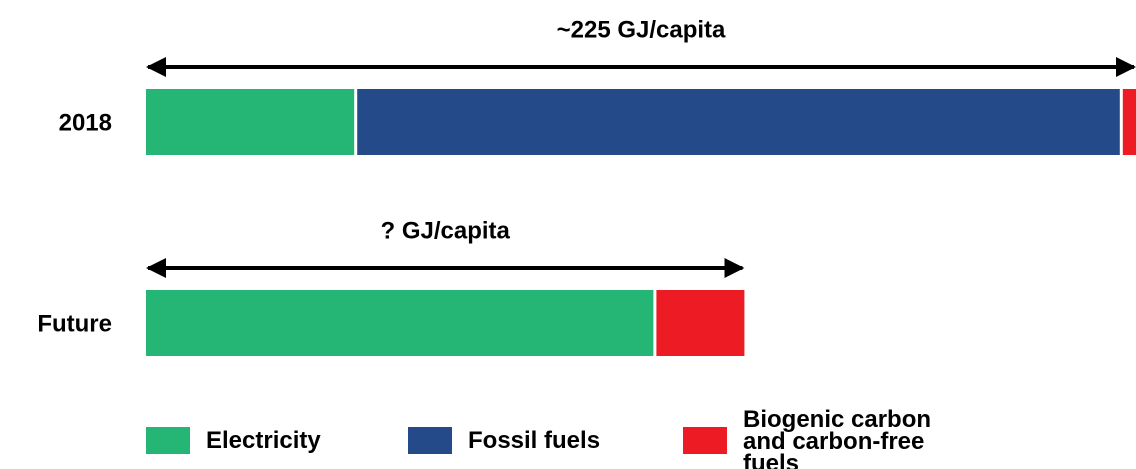  Describe the element at coordinates (74, 323) in the screenshot. I see `category-label: Future` at that location.